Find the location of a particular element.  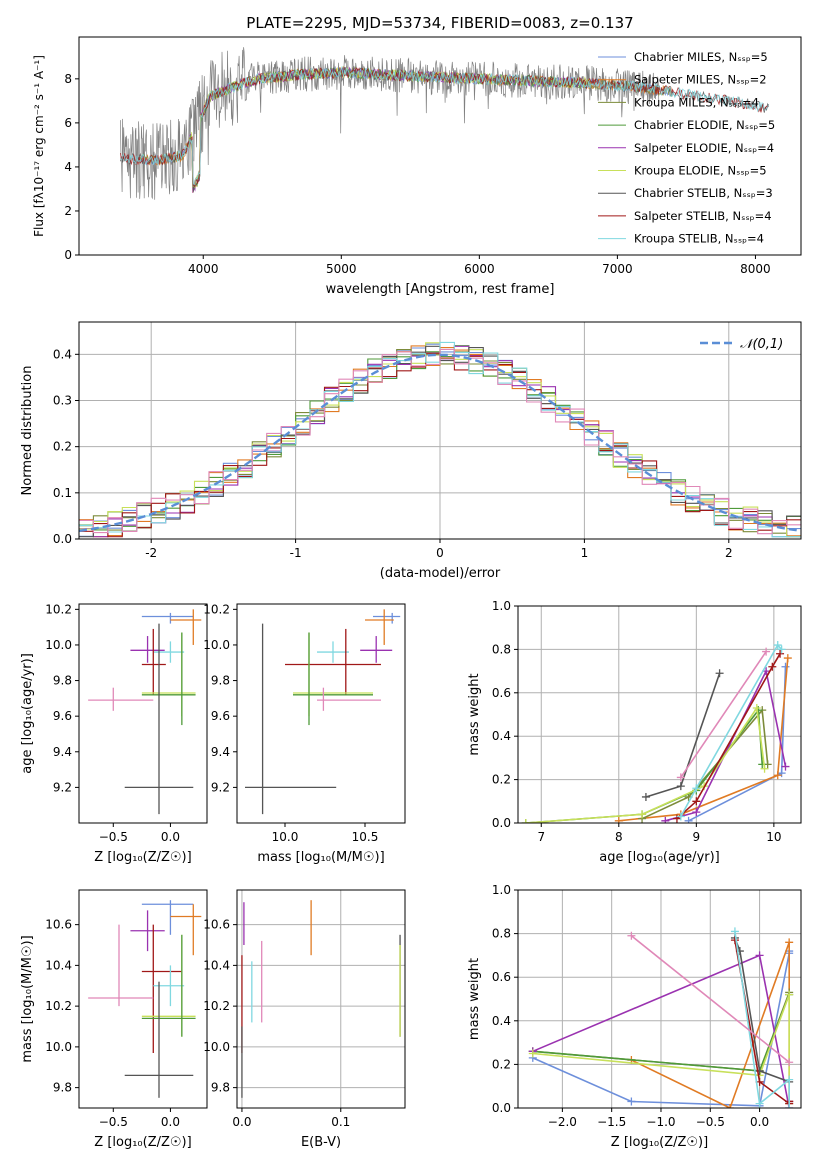

x-tick-label: 10 is located at coordinates (773, 837).